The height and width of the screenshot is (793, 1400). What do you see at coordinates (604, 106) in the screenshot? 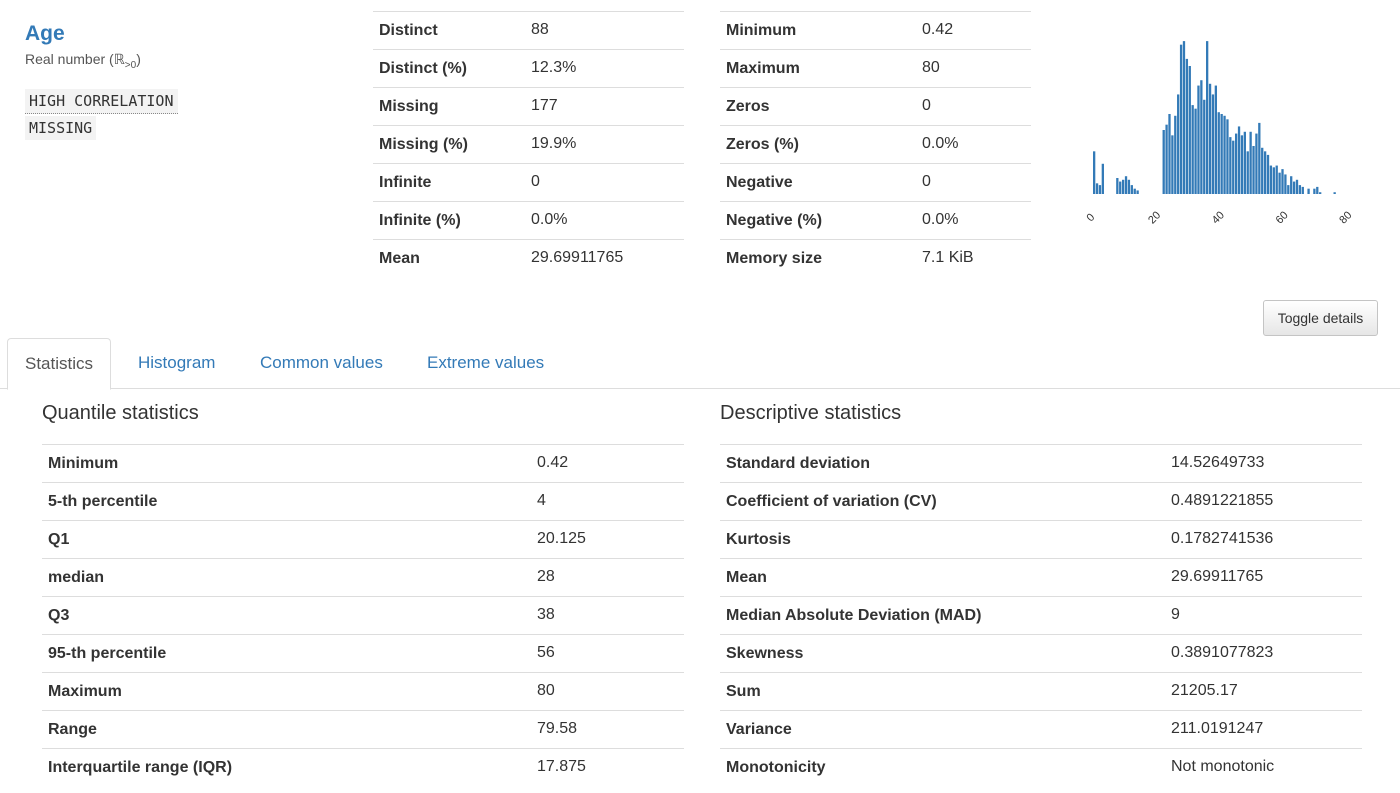
I see `row-value: 177` at bounding box center [604, 106].